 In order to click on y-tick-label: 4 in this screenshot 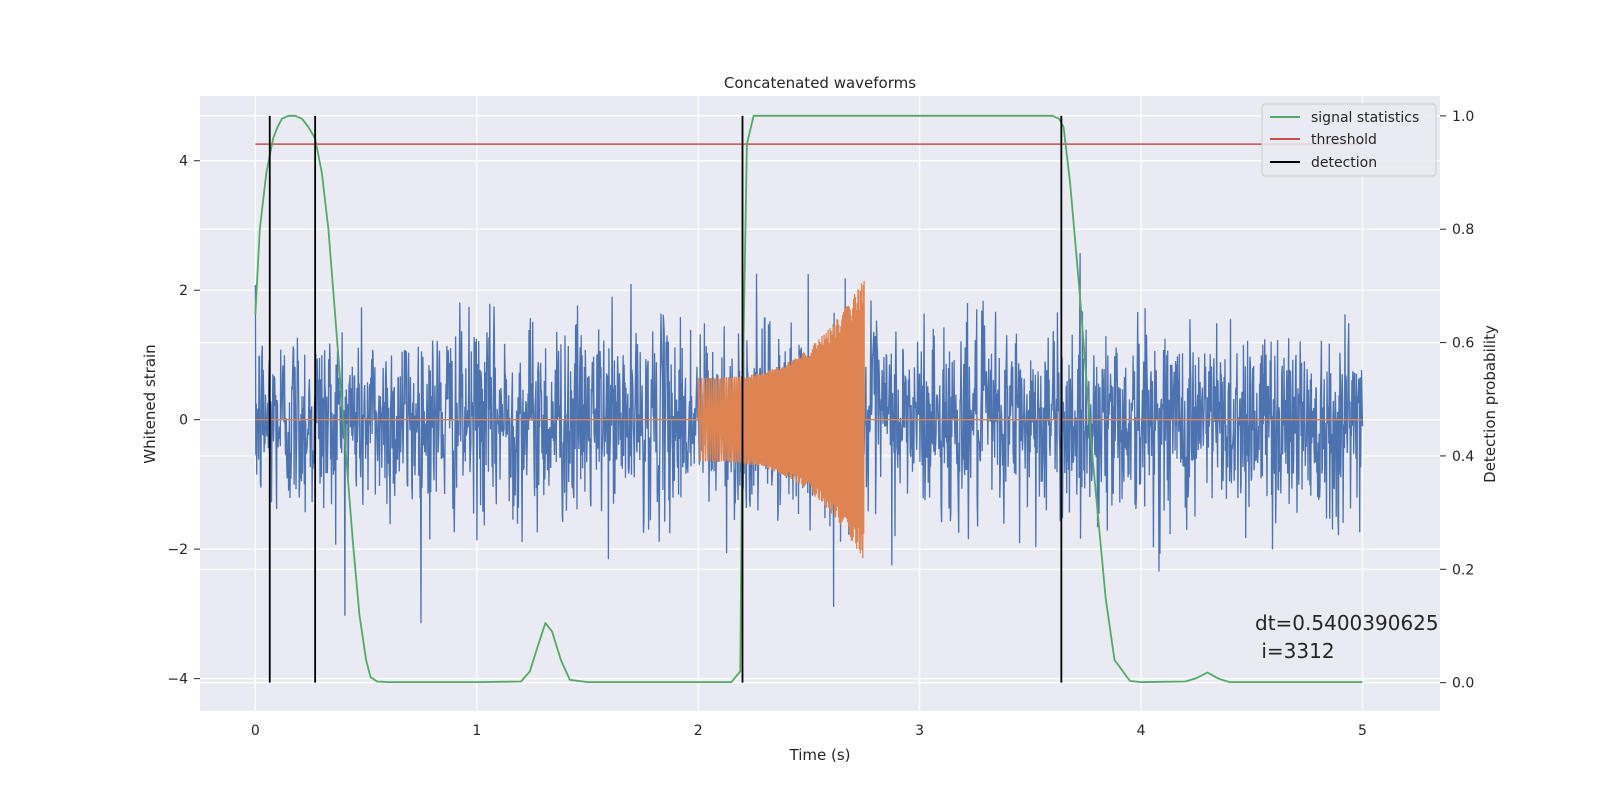, I will do `click(183, 162)`.